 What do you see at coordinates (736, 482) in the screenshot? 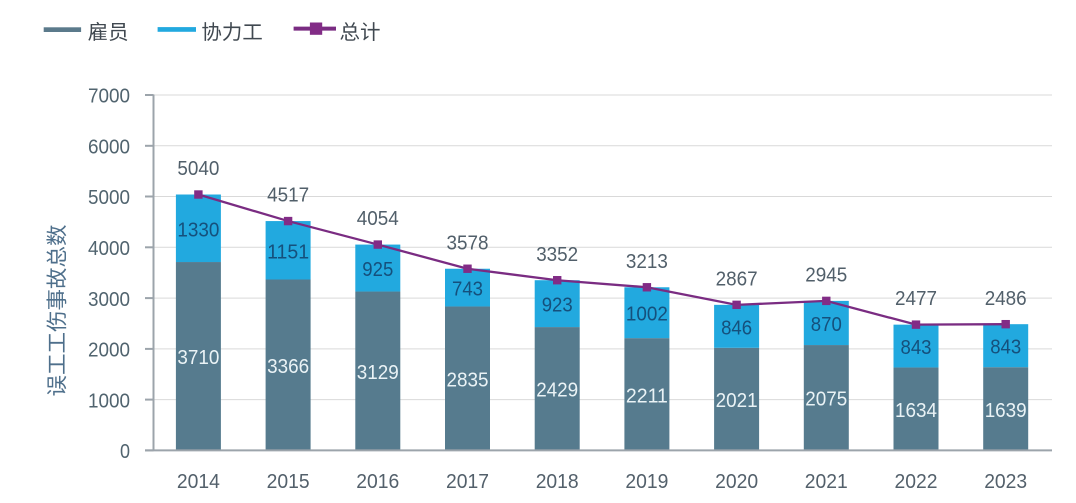
I see `svg-text: 2020` at bounding box center [736, 482].